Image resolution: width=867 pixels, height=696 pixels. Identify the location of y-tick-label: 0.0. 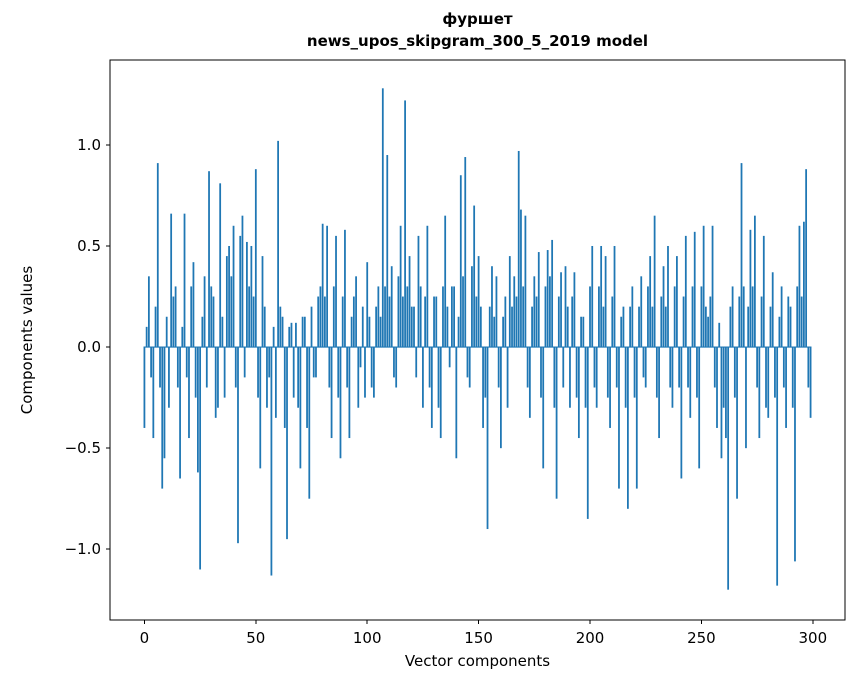
(89, 347).